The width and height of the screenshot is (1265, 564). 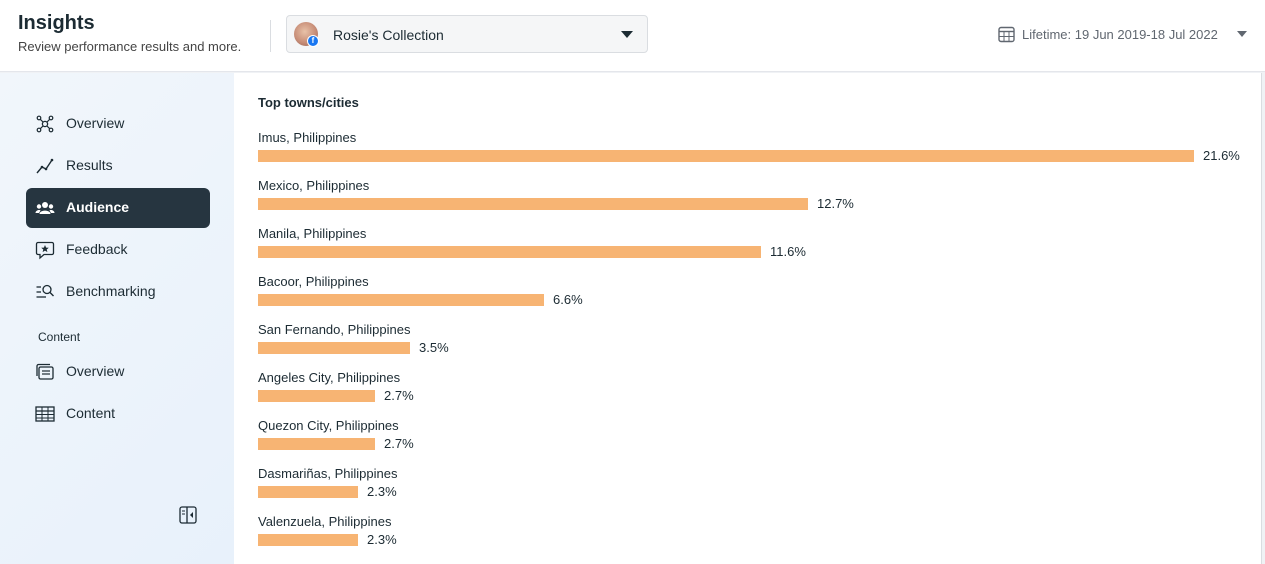 What do you see at coordinates (568, 299) in the screenshot?
I see `city-percentage: 6.6%` at bounding box center [568, 299].